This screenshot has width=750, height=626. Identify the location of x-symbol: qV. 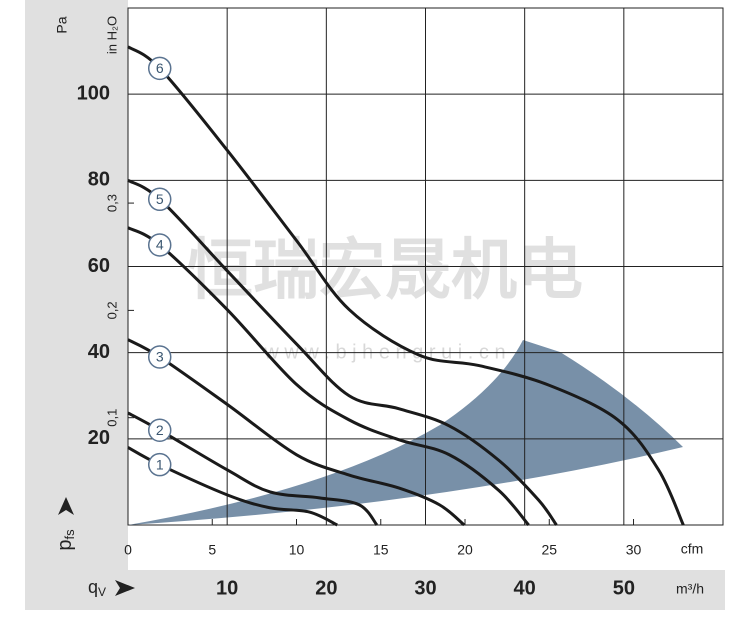
(97, 588).